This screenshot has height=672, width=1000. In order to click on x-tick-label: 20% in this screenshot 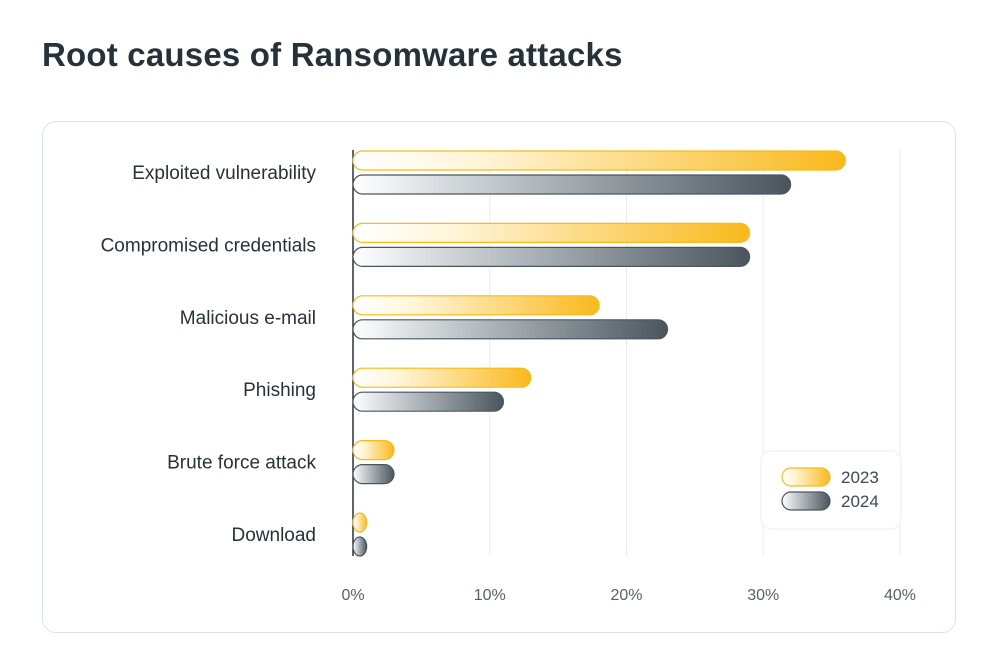, I will do `click(626, 595)`.